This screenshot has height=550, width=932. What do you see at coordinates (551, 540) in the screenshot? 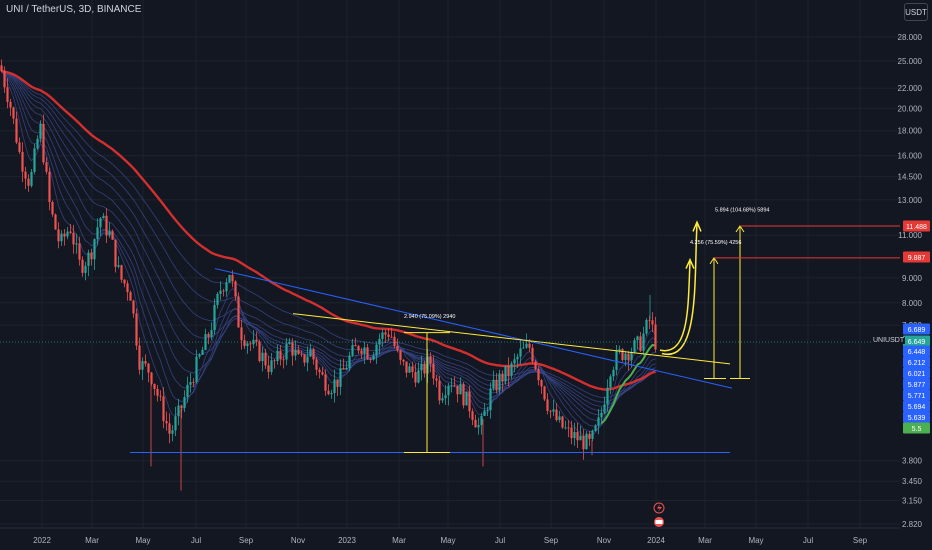
I see `x-tick-label: Sep` at bounding box center [551, 540].